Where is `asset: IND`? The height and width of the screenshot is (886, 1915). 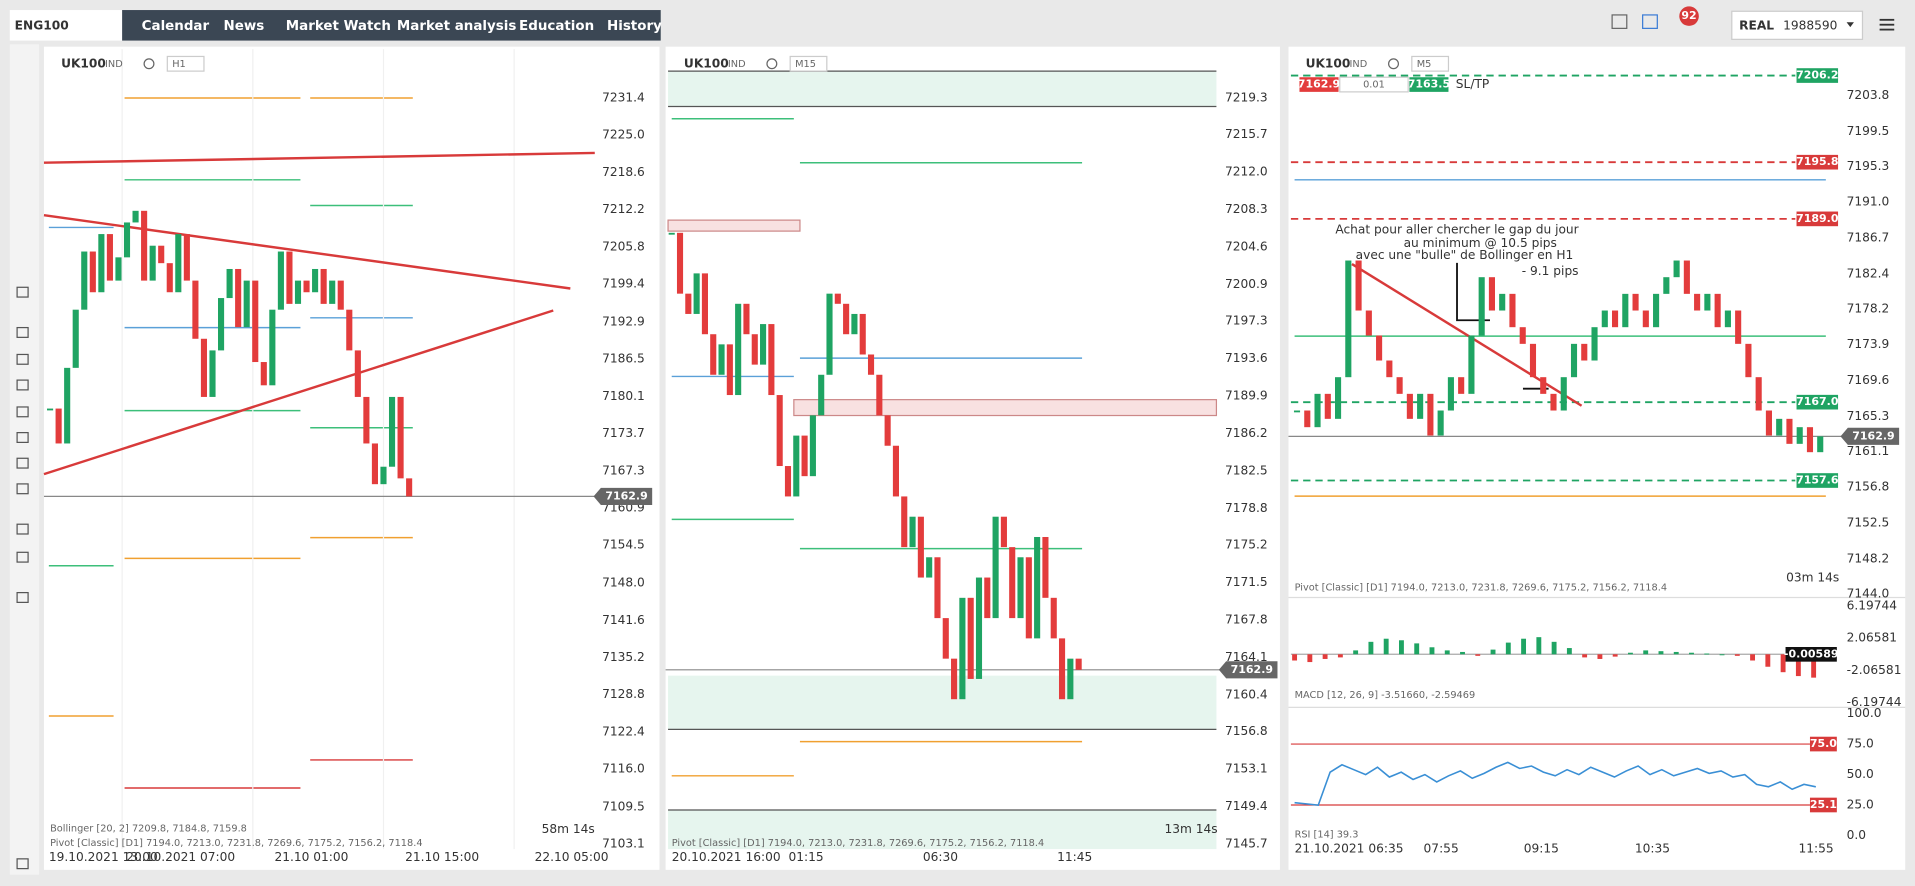 asset: IND is located at coordinates (114, 64).